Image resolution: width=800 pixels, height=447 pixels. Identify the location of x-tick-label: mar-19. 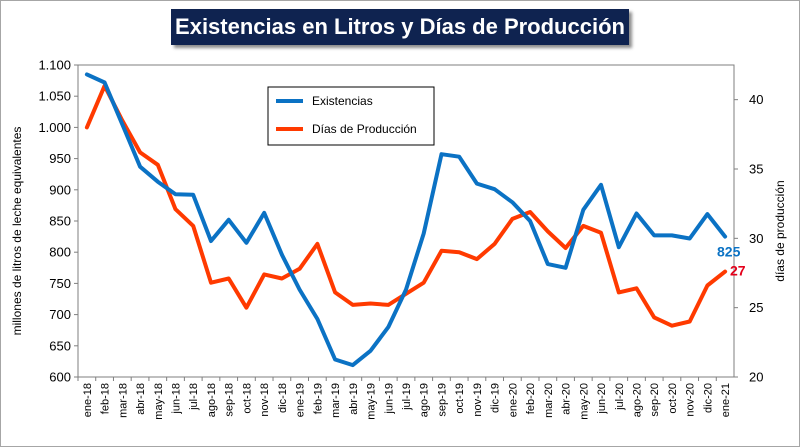
(336, 400).